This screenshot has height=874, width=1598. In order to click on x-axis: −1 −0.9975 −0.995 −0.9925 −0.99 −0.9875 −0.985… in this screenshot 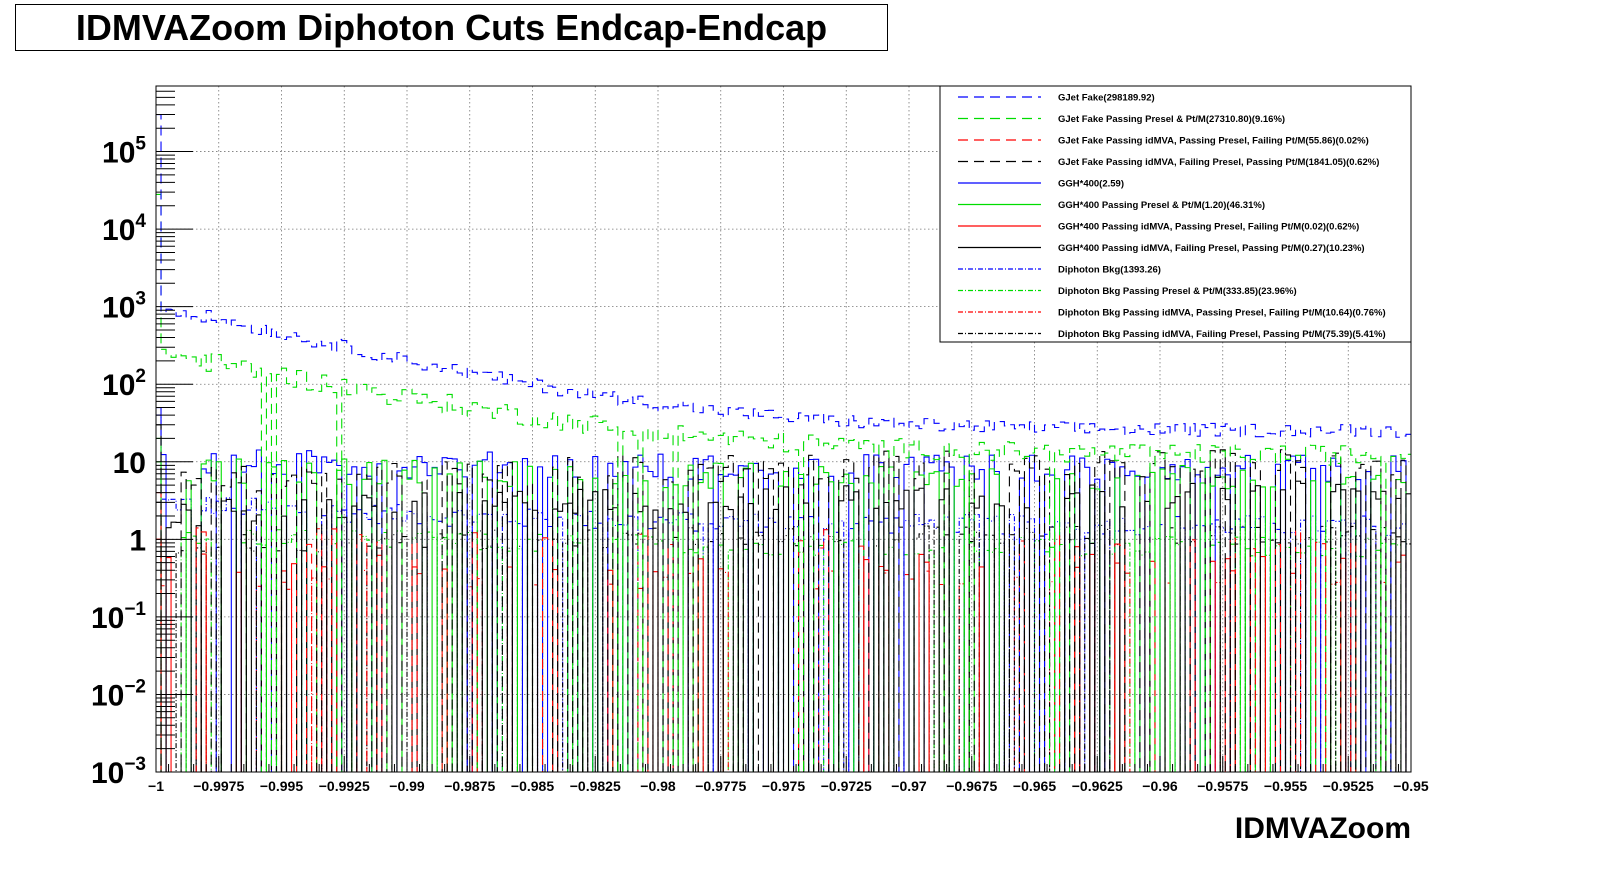, I will do `click(788, 775)`.